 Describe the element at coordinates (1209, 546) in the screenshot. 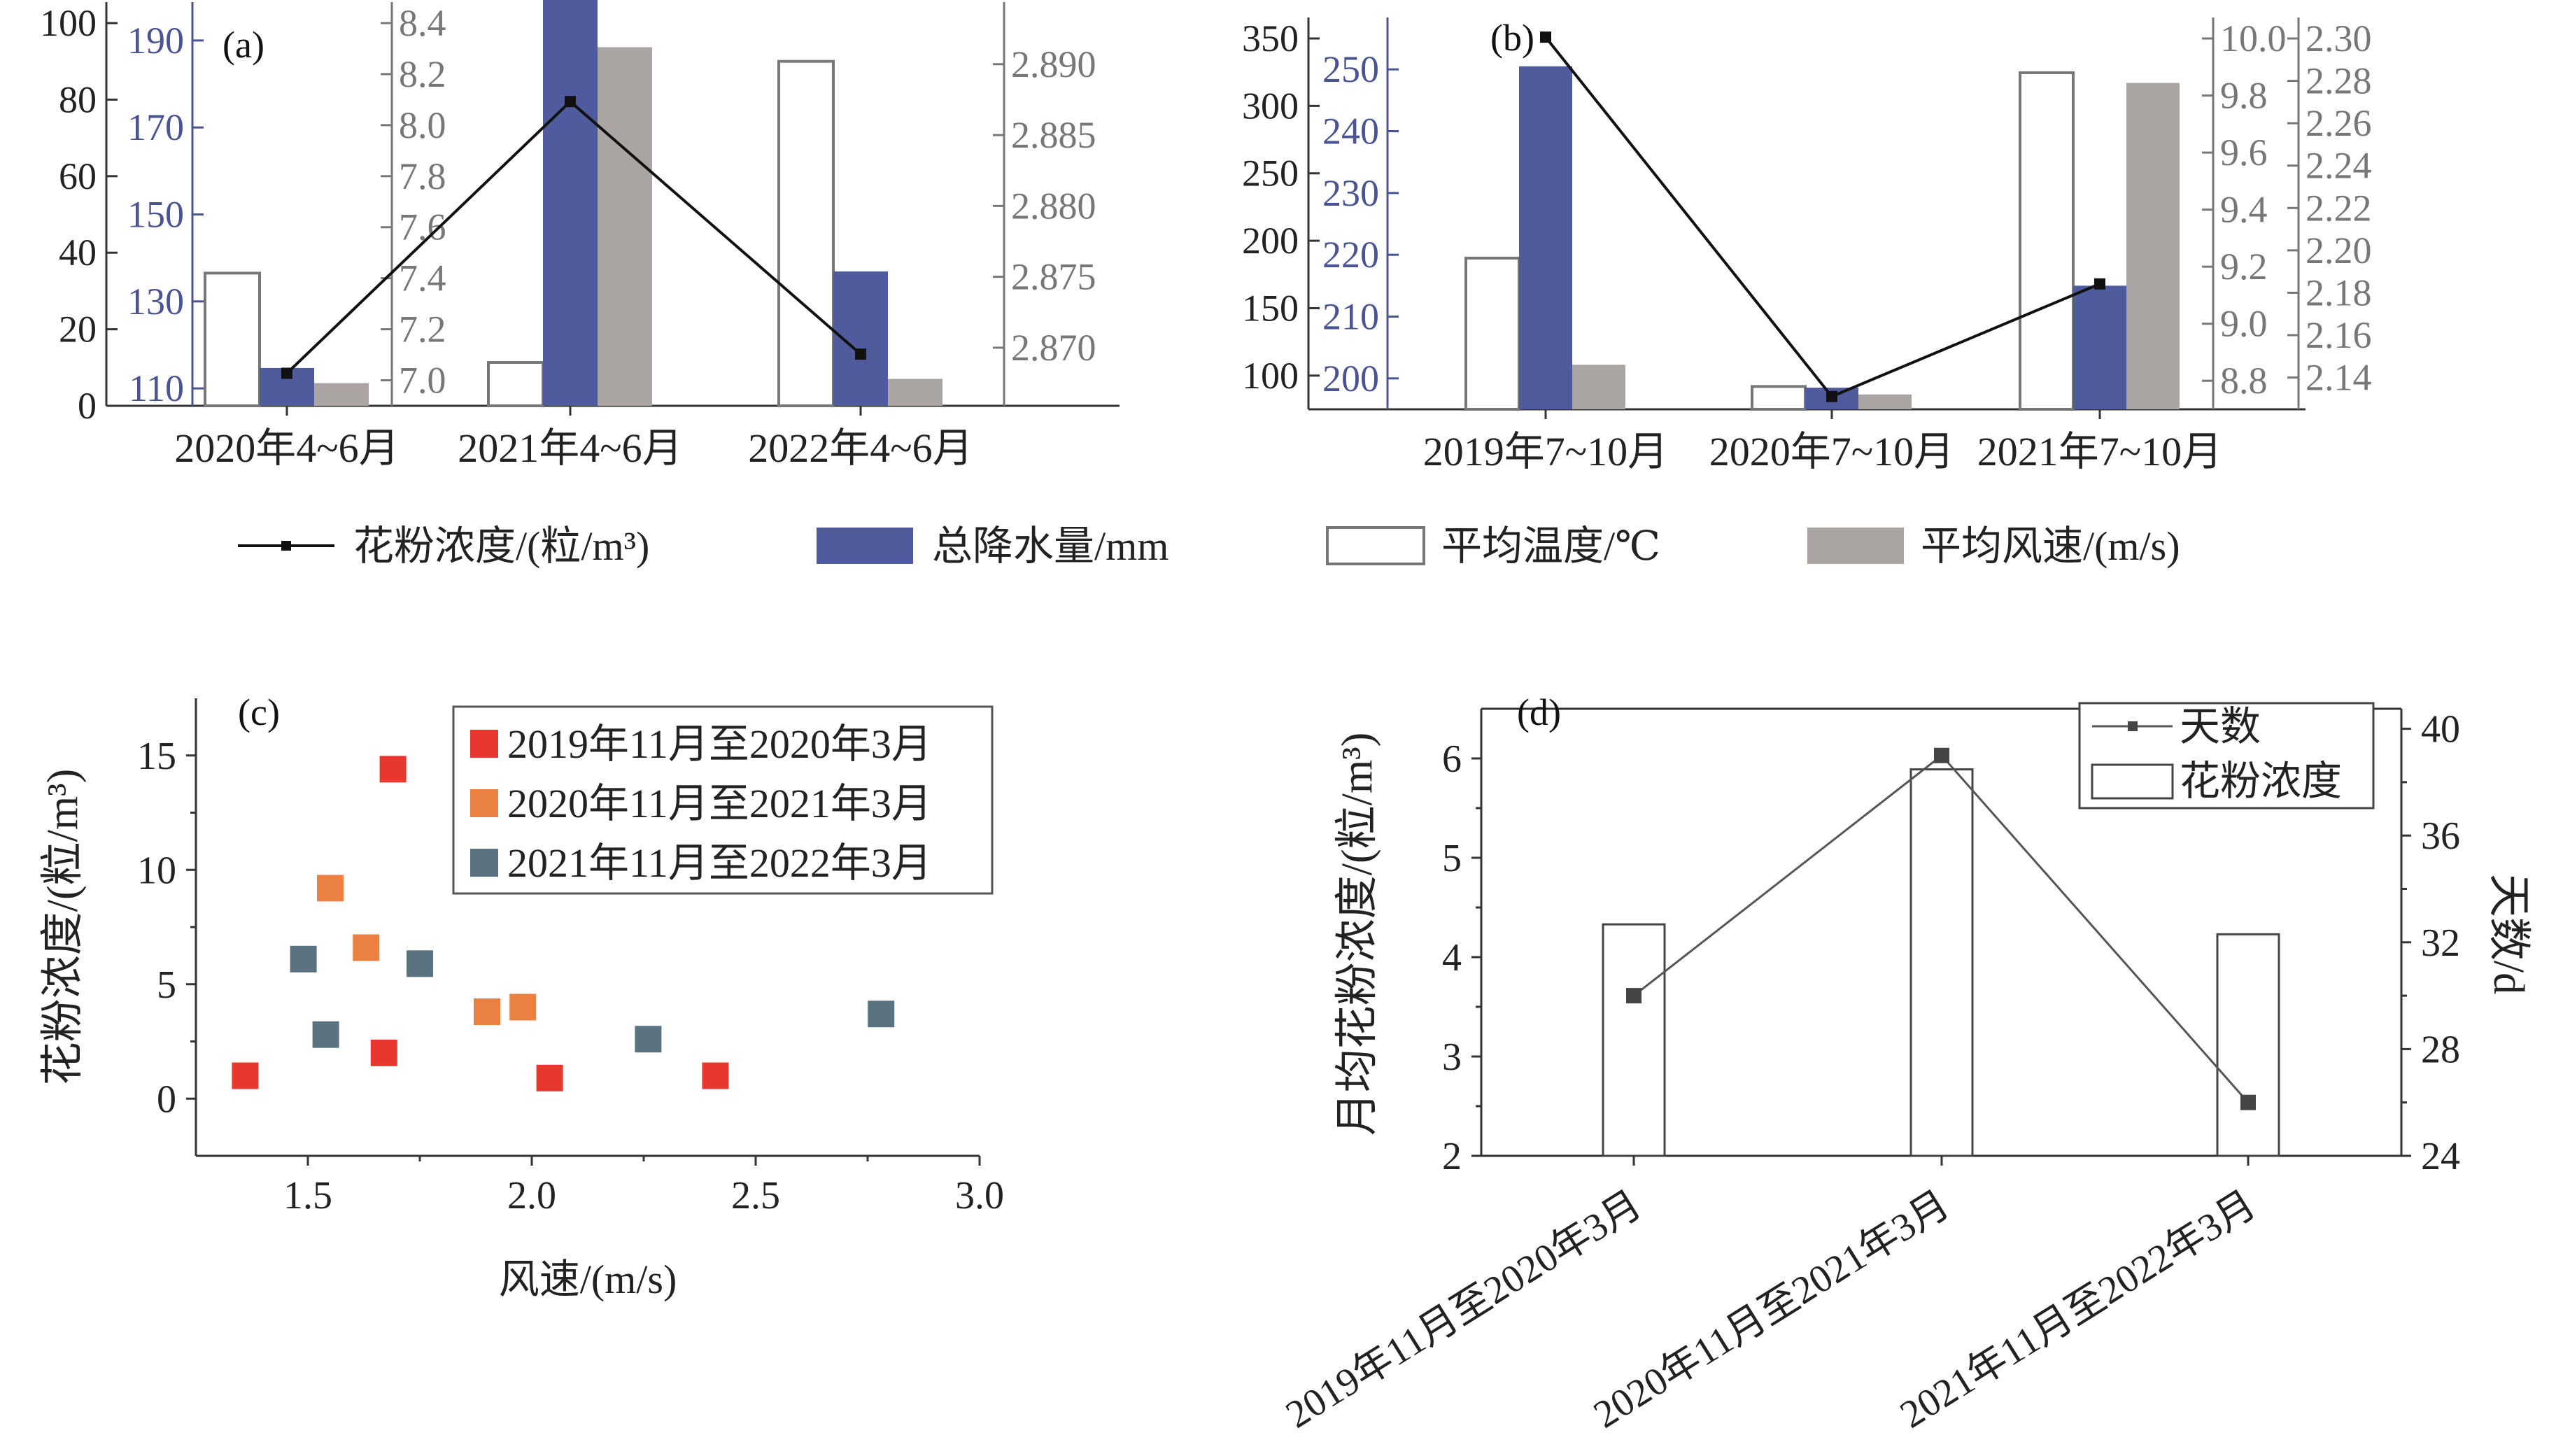

I see `top-legend: 花粉浓度/(粒/m³) 总降水量/mm 平均温度/℃ 平均风速/(m/s)` at that location.